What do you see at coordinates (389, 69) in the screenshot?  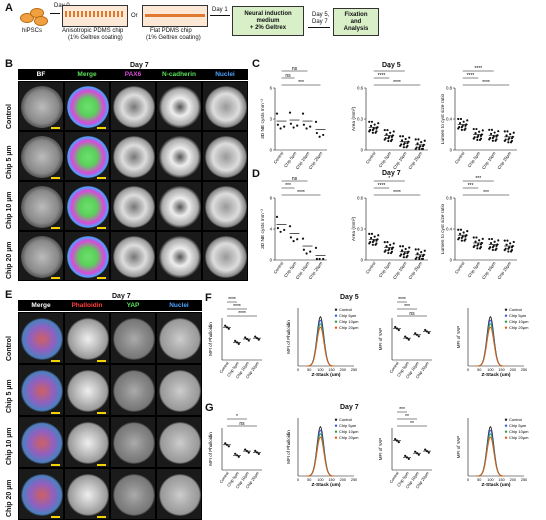 I see `significance-label: *` at bounding box center [389, 69].